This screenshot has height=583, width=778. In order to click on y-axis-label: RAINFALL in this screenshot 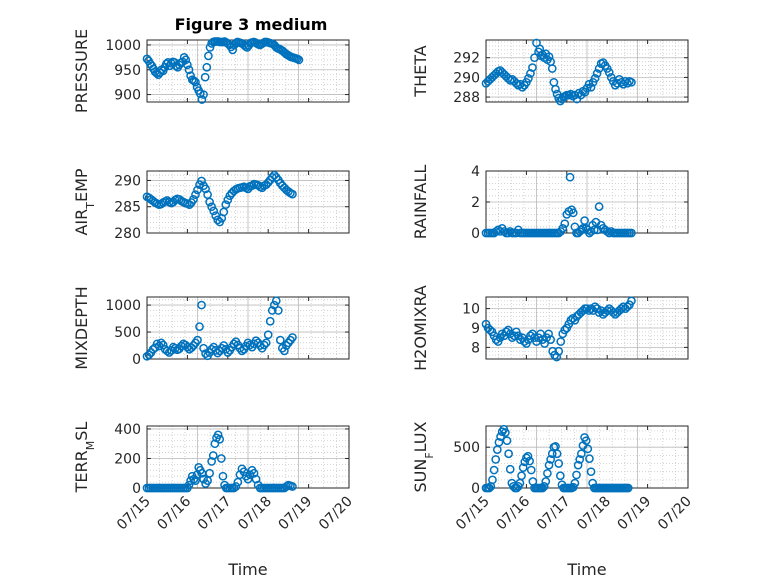, I will do `click(420, 202)`.